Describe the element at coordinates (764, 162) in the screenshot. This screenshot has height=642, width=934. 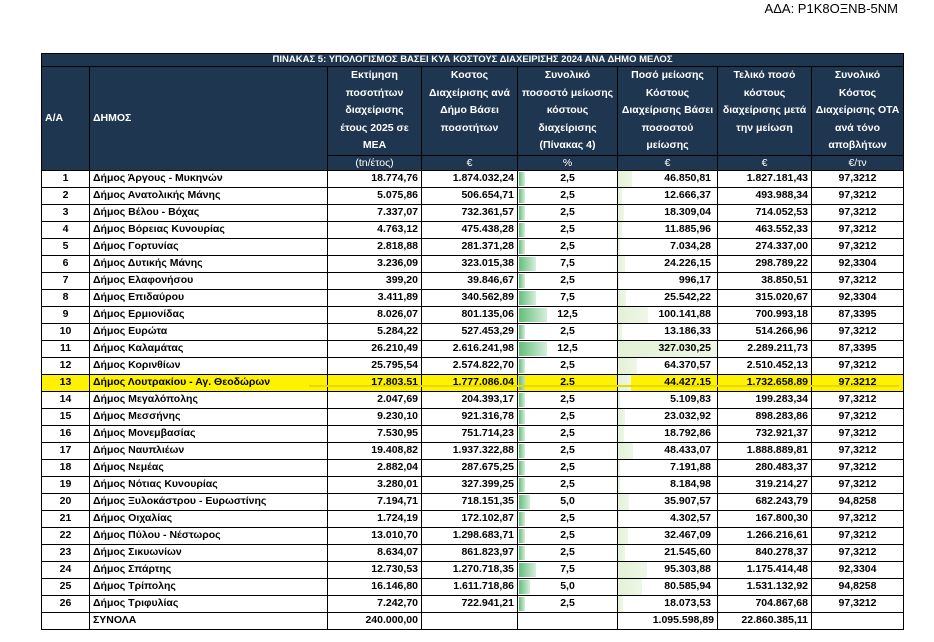
I see `unit-teliko: €` at that location.